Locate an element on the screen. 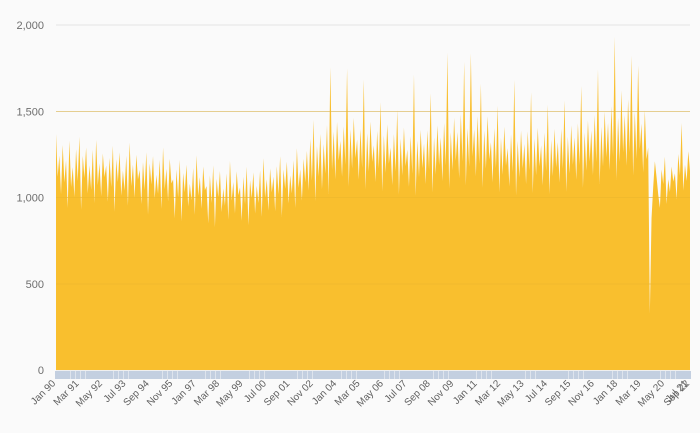  y-axis-labels-group: 2,000 1,500 1,000 500 0 is located at coordinates (30, 198).